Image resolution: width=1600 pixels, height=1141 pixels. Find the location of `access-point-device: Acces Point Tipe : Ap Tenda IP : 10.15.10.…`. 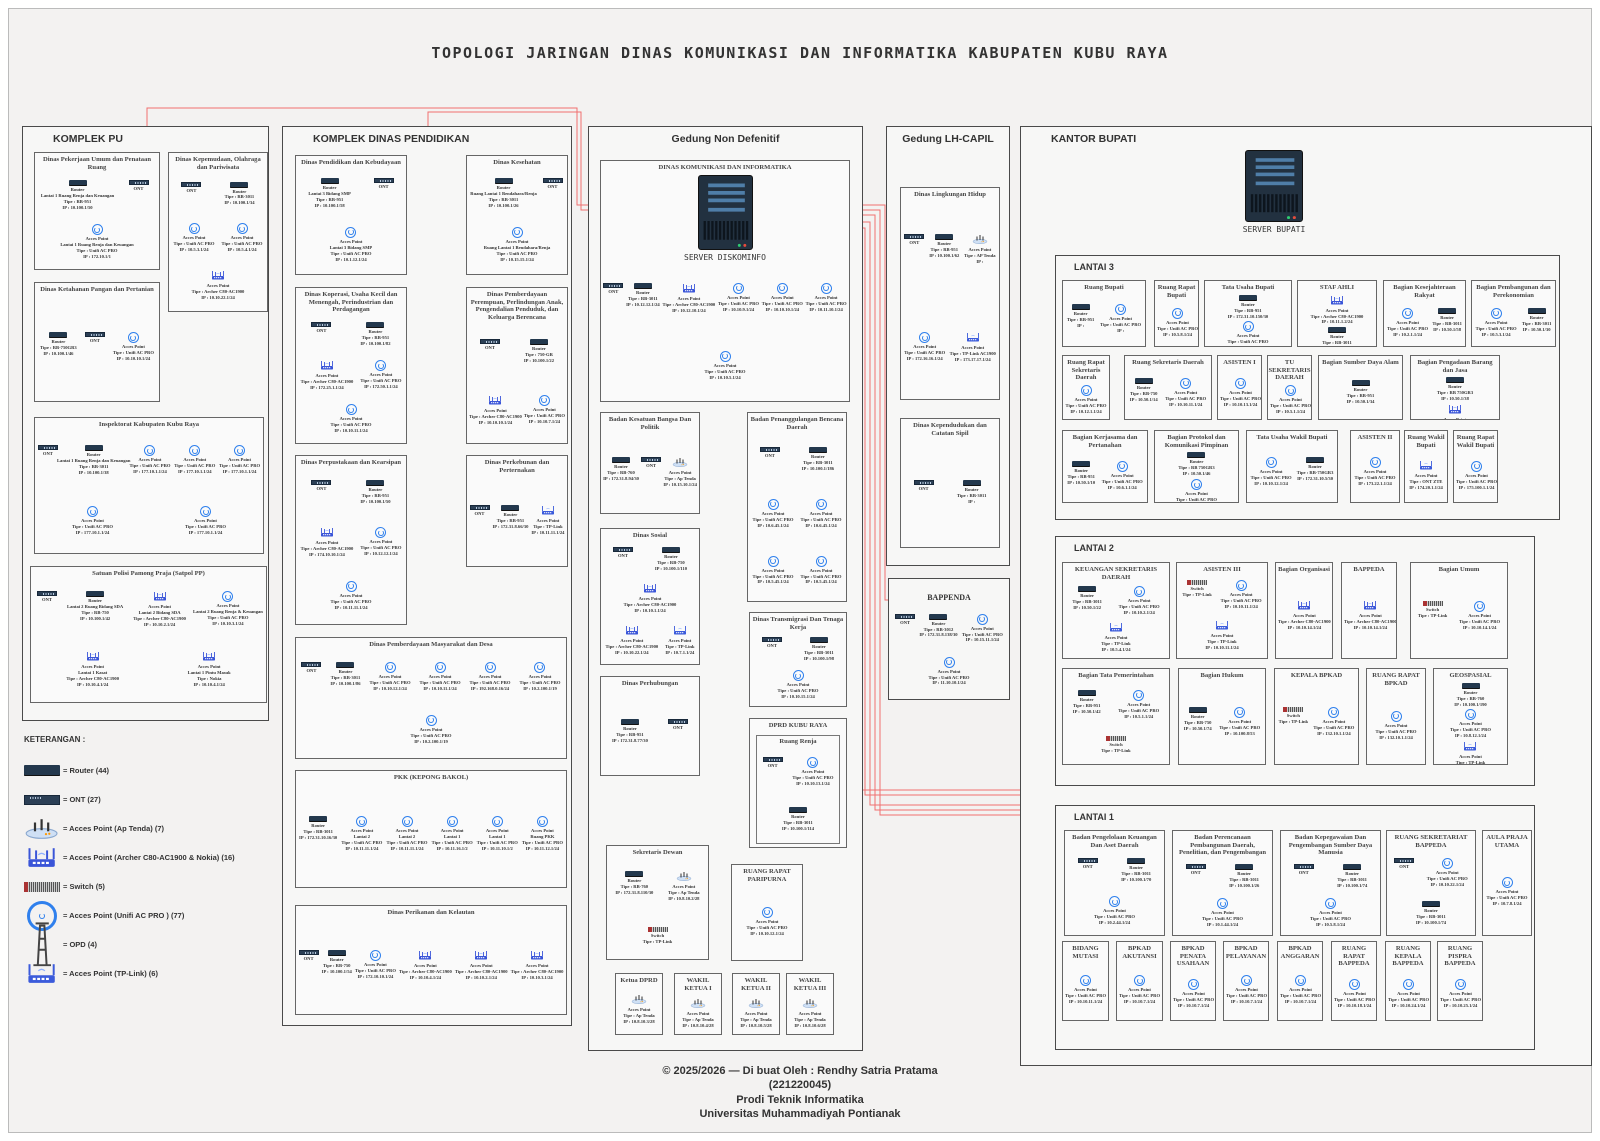

access-point-device: Acces Point Tipe : Ap Tenda IP : 10.15.10.… is located at coordinates (680, 472).